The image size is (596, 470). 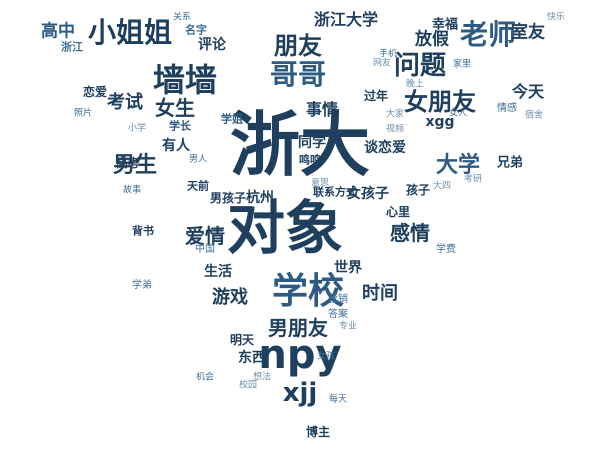 I want to click on cloud-word: 专业, so click(x=348, y=326).